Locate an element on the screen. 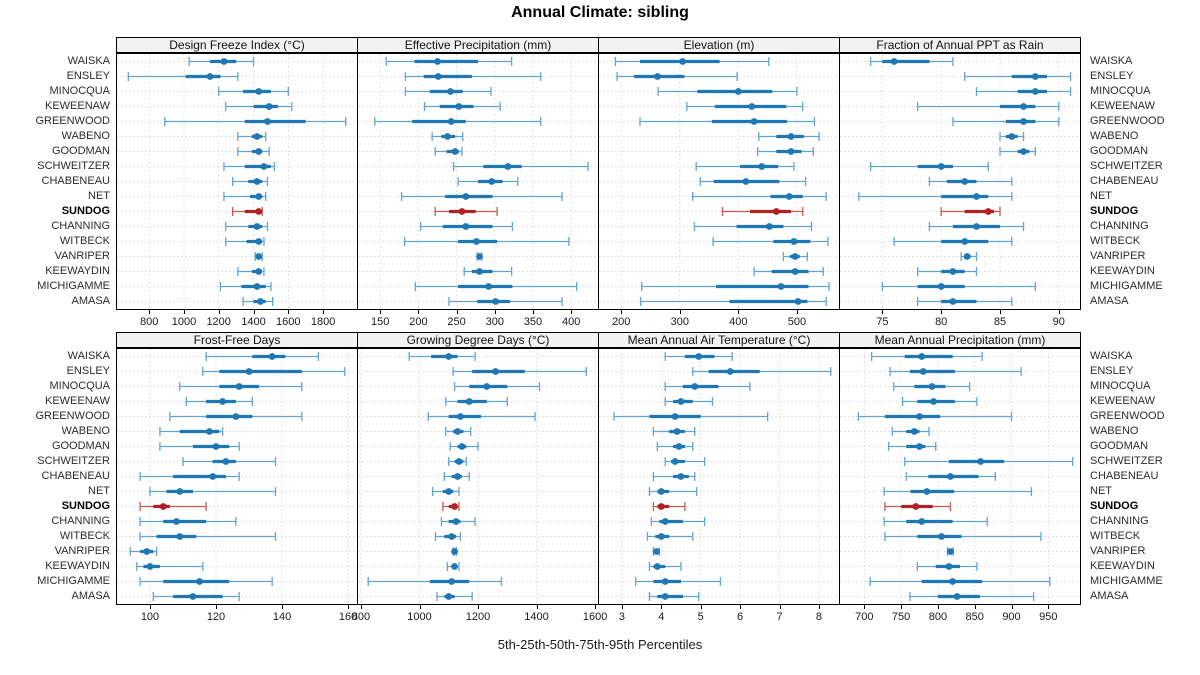  station-label-right-channing: CHANNING is located at coordinates (1119, 521).